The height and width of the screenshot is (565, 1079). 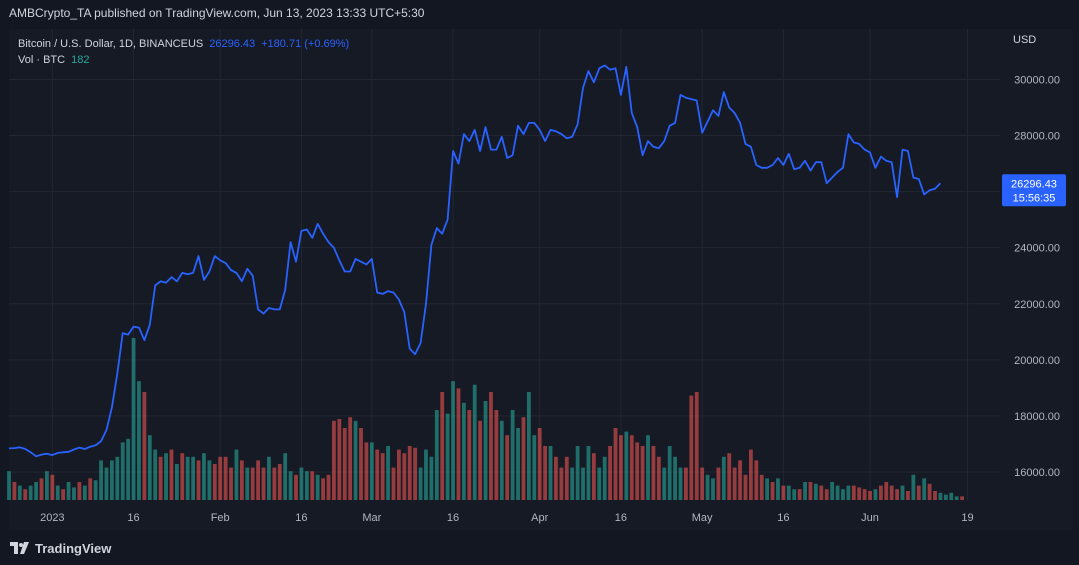 I want to click on price-tick-label: 24000.00, so click(x=1037, y=249).